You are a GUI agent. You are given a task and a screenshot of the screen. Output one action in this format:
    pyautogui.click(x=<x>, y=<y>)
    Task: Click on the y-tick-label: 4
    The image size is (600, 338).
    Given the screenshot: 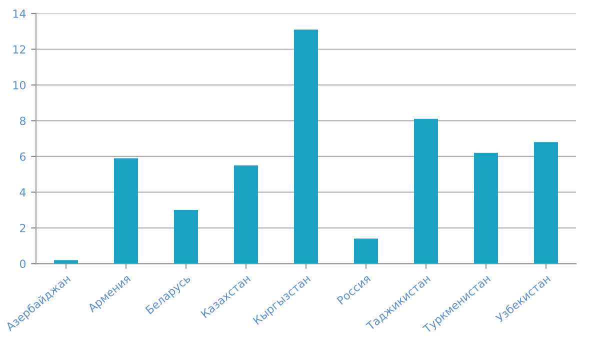 What is the action you would take?
    pyautogui.click(x=23, y=192)
    